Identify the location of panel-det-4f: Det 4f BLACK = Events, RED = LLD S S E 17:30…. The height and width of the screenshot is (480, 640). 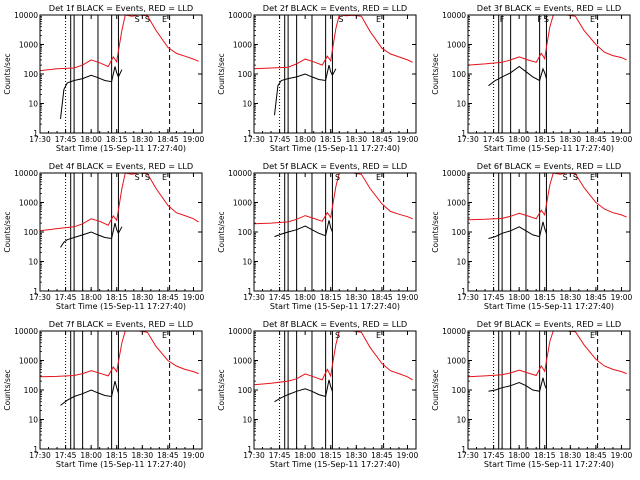
(104, 236).